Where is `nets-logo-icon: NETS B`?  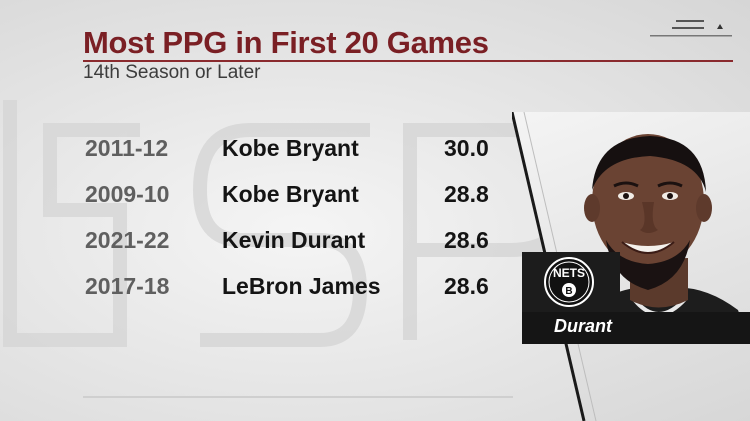 nets-logo-icon: NETS B is located at coordinates (571, 282).